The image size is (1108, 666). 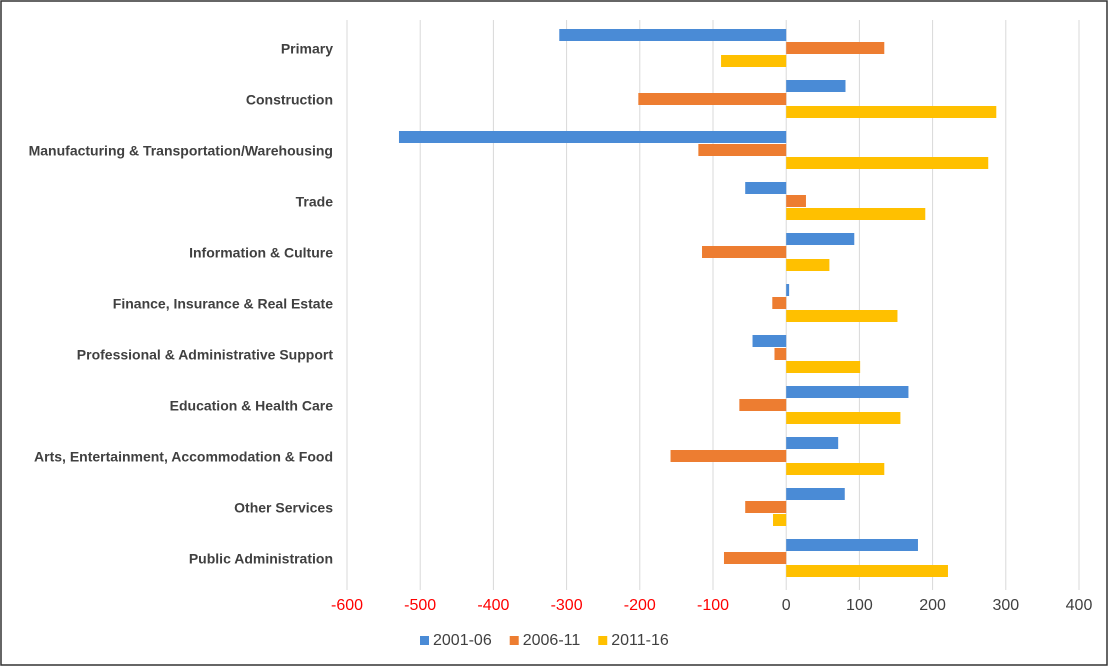 I want to click on x-tick-label: -600, so click(x=347, y=605).